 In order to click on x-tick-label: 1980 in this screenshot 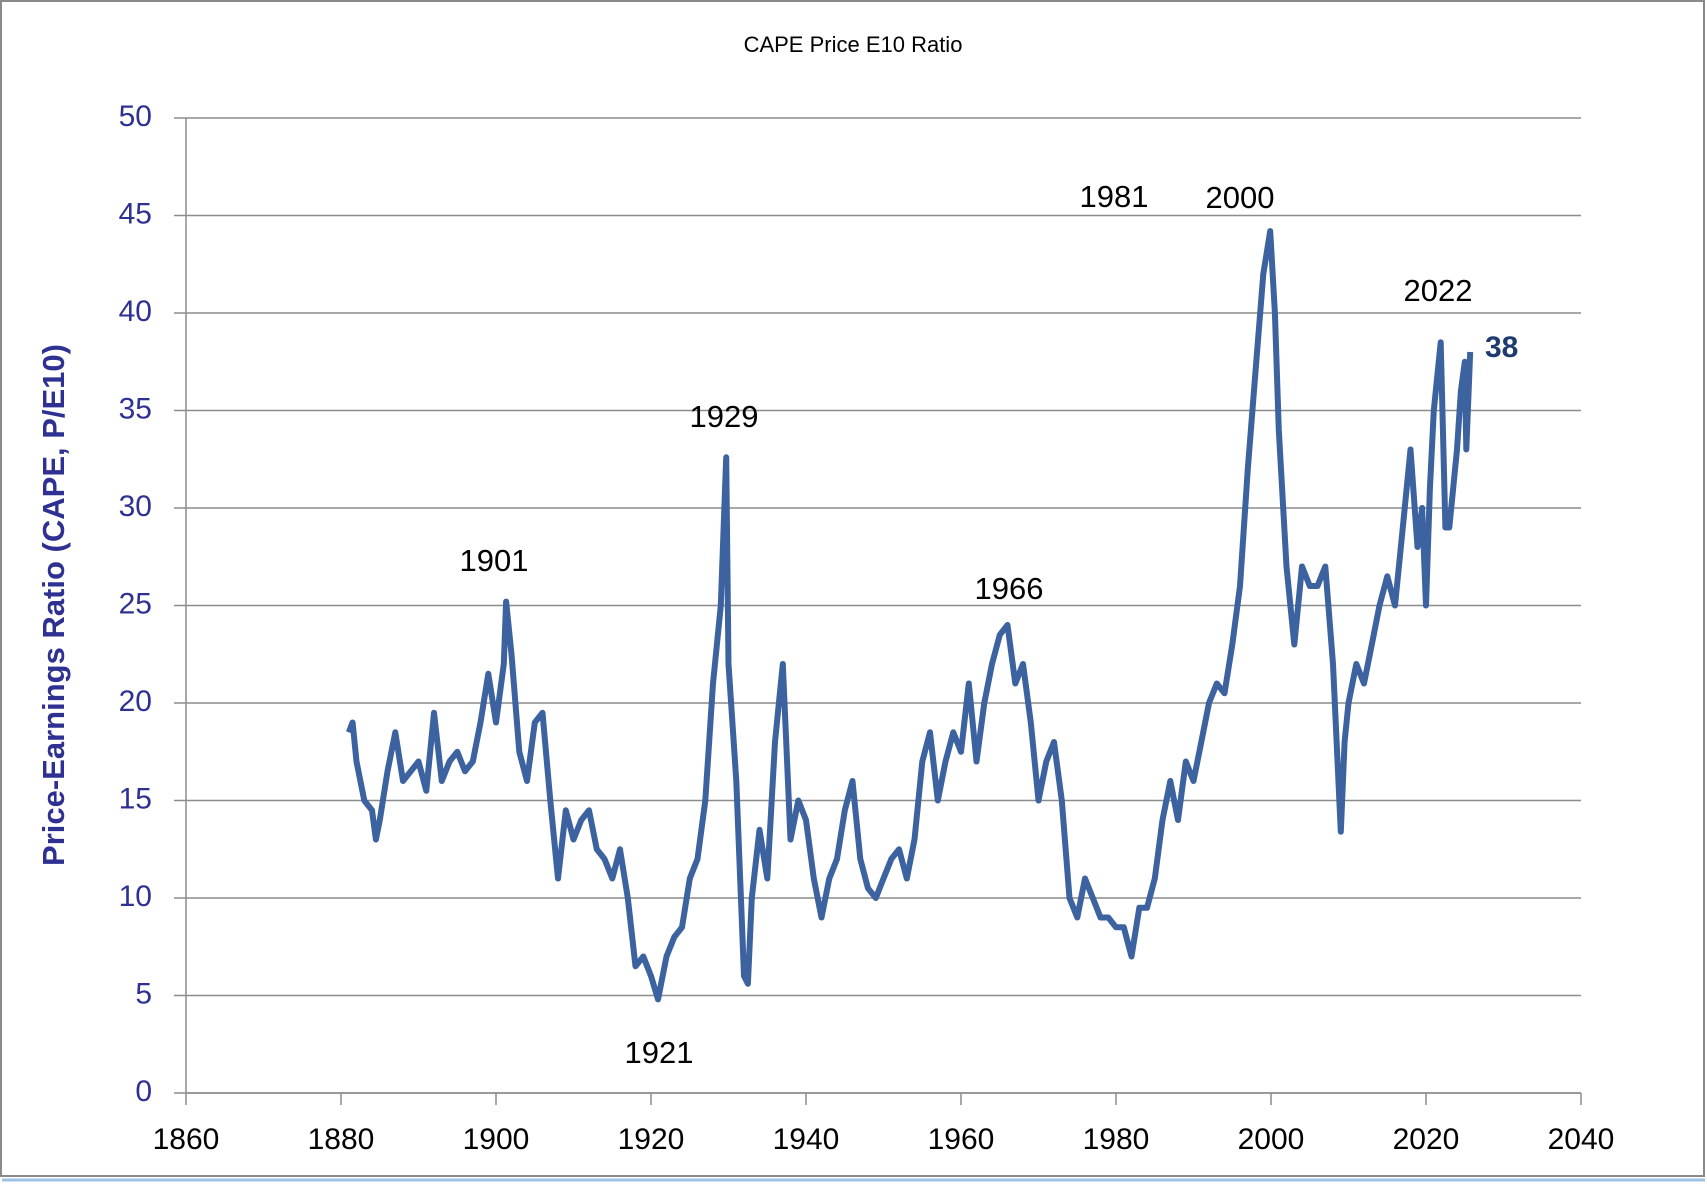, I will do `click(1116, 1139)`.